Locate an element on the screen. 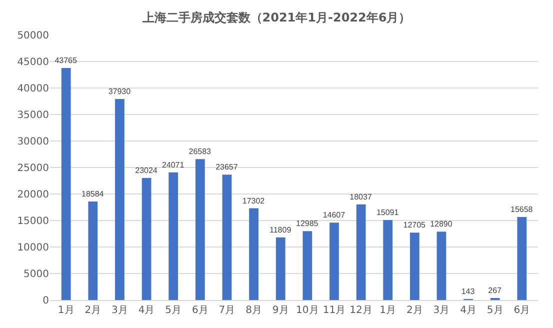 This screenshot has width=553, height=328. data-label: 26583 is located at coordinates (200, 151).